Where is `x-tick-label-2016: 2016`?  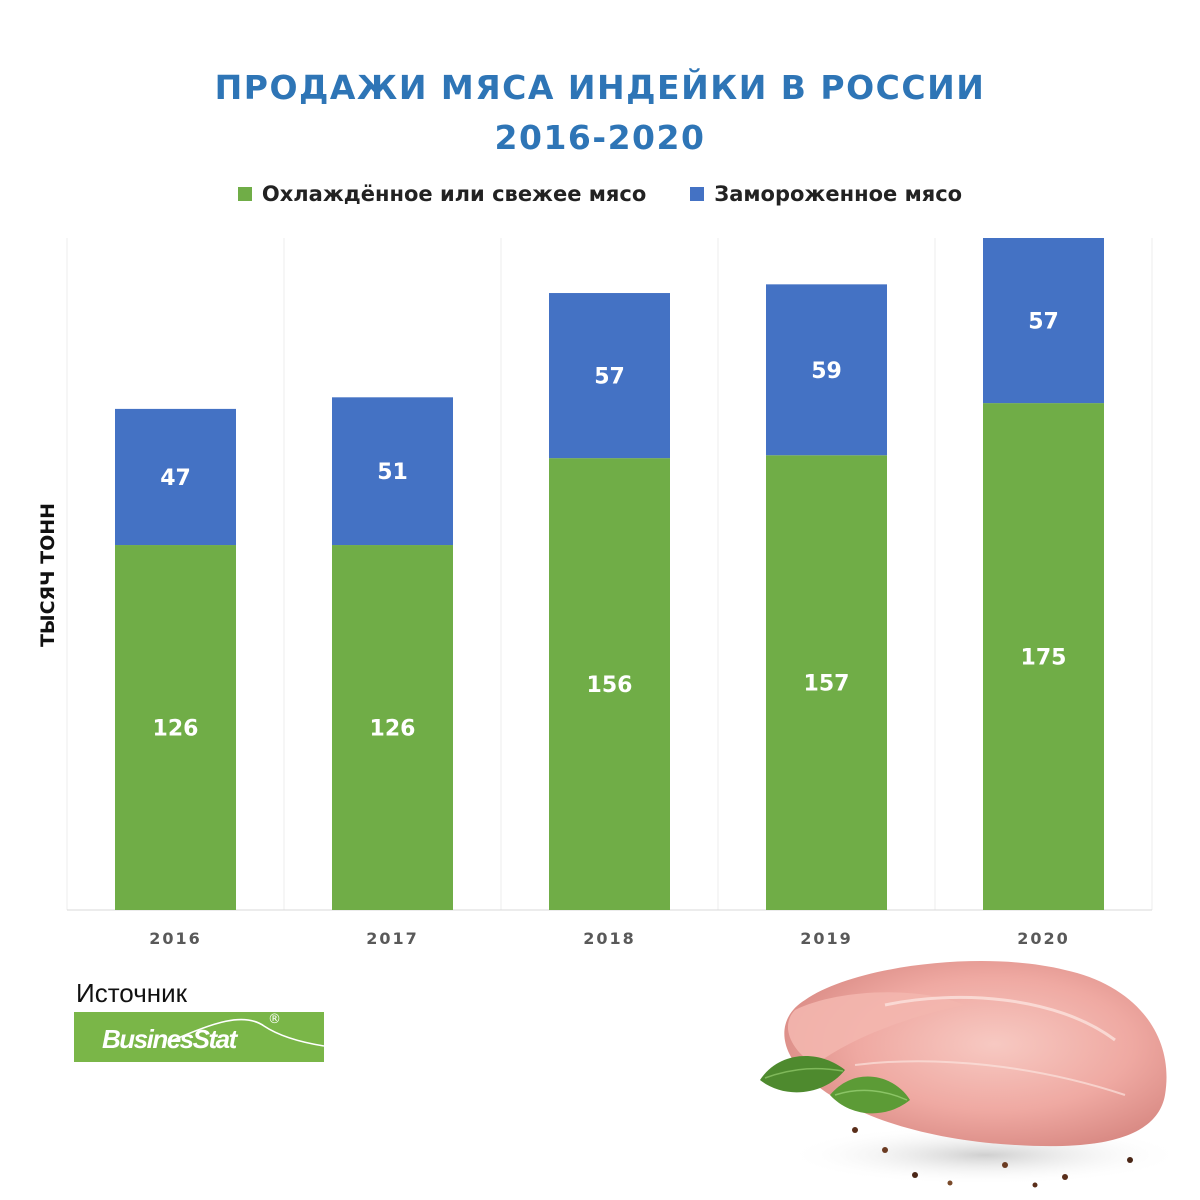
x-tick-label-2016: 2016 is located at coordinates (175, 938).